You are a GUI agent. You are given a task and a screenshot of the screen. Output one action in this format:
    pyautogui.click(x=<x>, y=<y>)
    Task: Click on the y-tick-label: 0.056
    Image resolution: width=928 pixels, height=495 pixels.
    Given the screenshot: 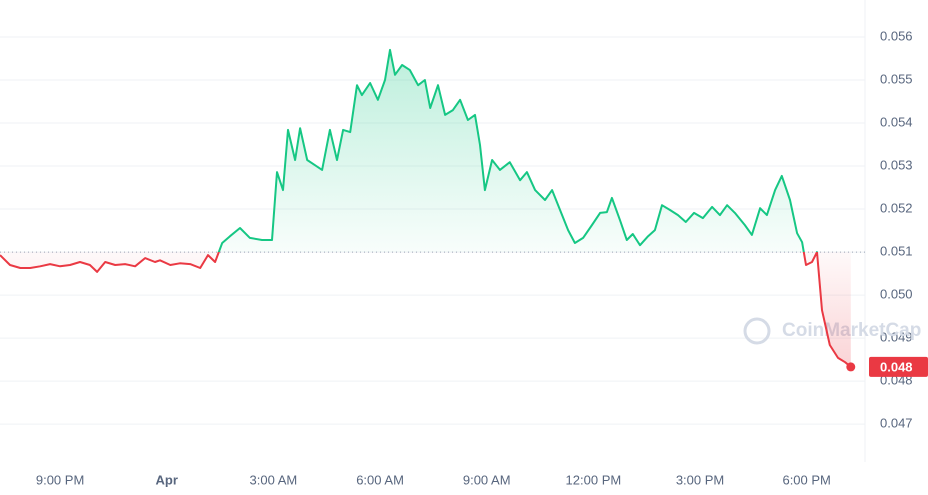 What is the action you would take?
    pyautogui.click(x=896, y=35)
    